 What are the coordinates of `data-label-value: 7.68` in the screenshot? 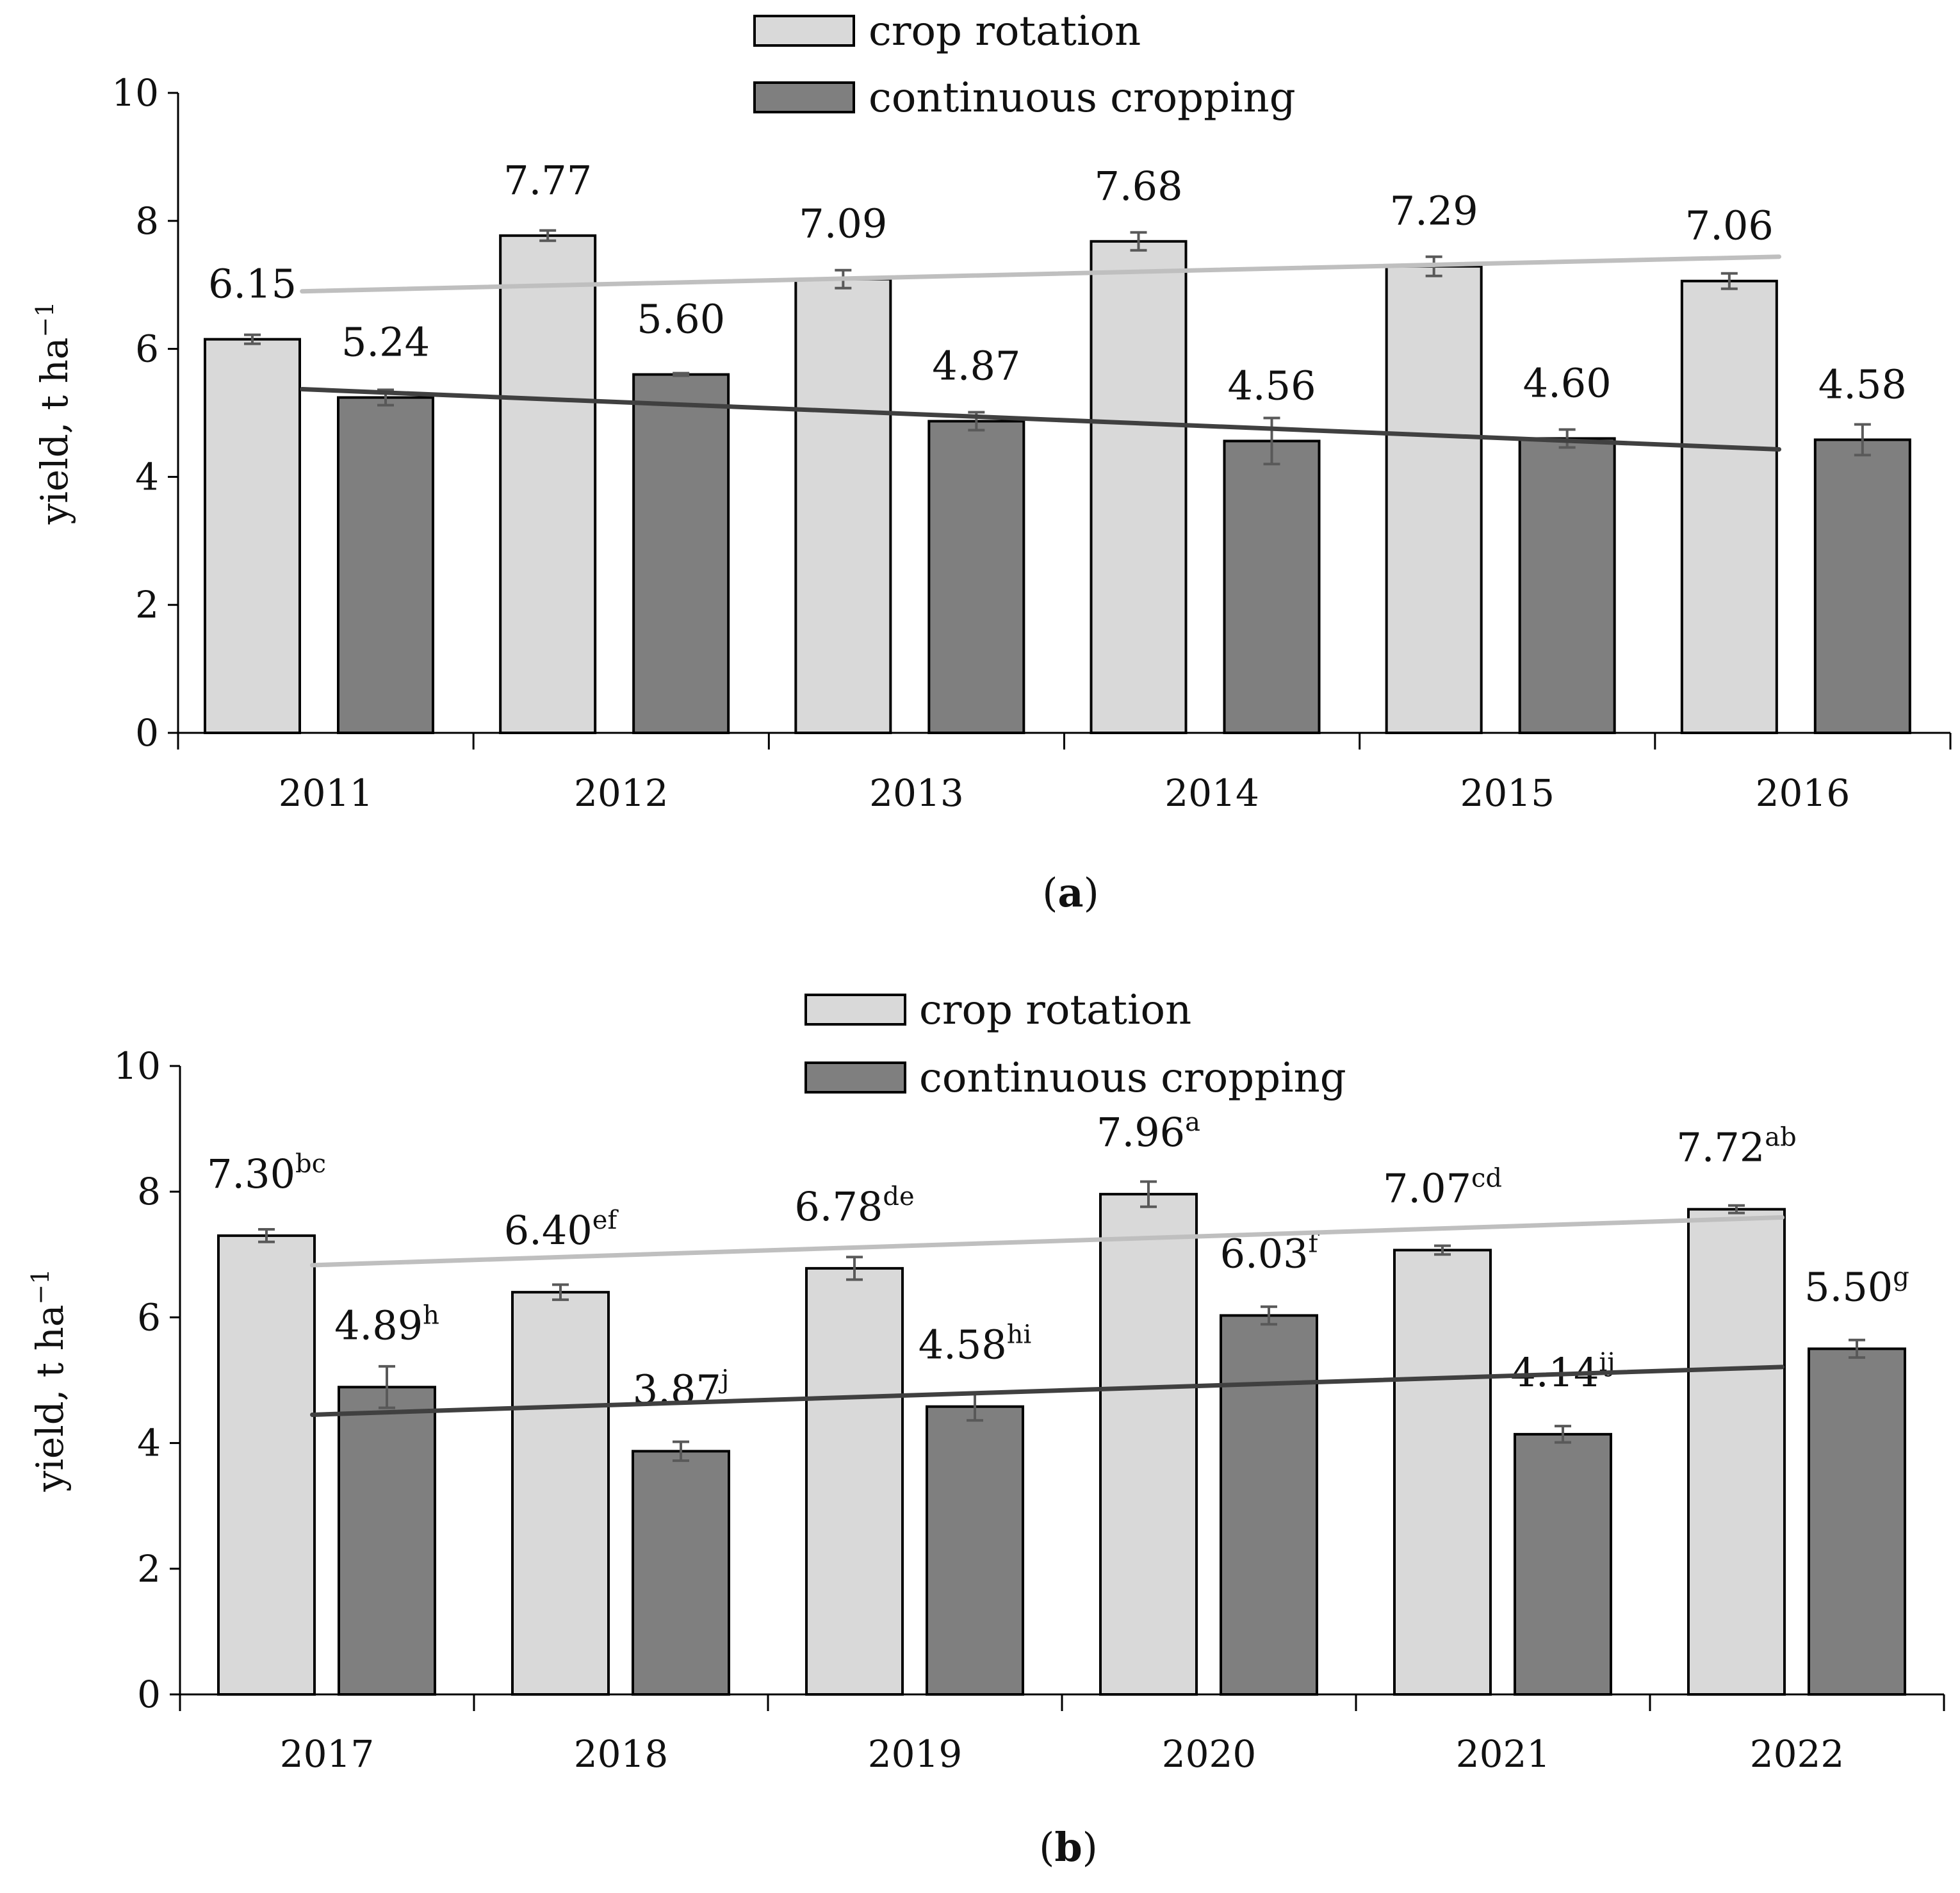 It's located at (1138, 186).